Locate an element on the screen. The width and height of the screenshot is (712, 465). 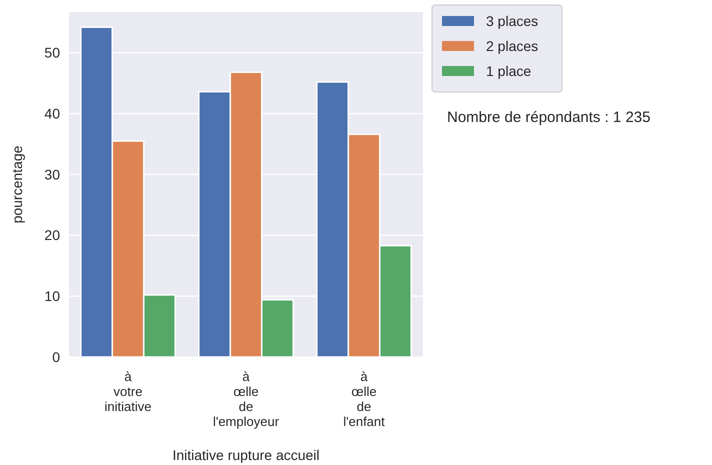
y-tick-label: 20 is located at coordinates (52, 235).